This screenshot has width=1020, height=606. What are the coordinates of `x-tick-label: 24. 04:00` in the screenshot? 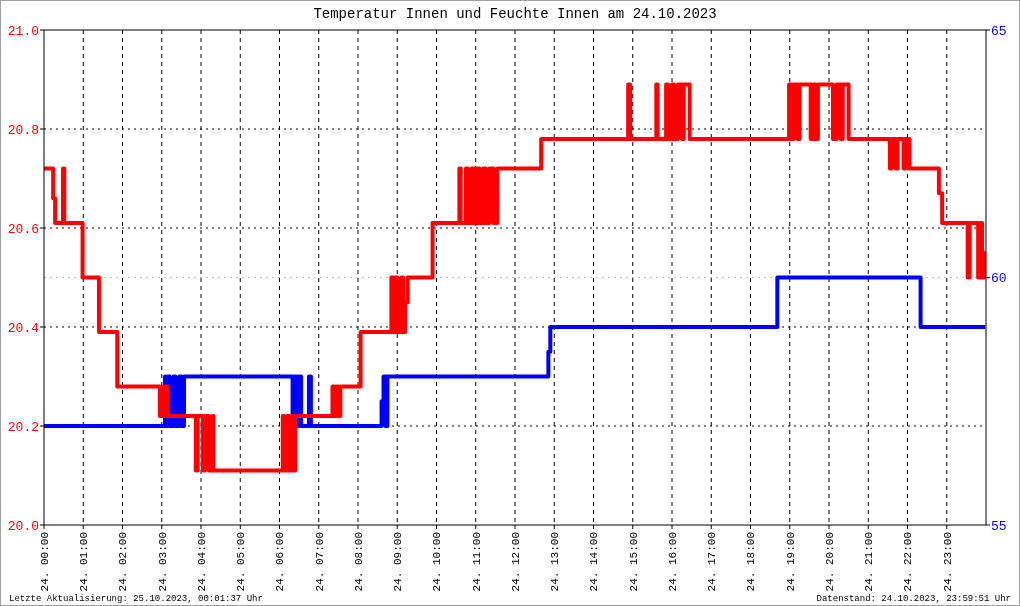 It's located at (201, 562).